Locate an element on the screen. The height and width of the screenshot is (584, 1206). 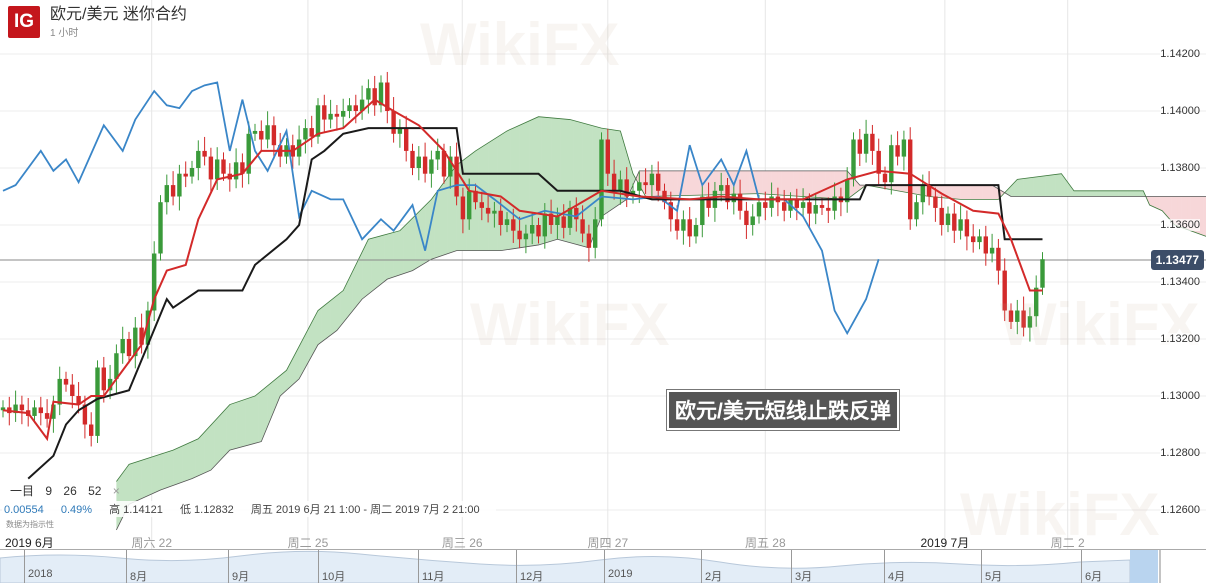
remove-indicator-icon: × is located at coordinates (116, 491).